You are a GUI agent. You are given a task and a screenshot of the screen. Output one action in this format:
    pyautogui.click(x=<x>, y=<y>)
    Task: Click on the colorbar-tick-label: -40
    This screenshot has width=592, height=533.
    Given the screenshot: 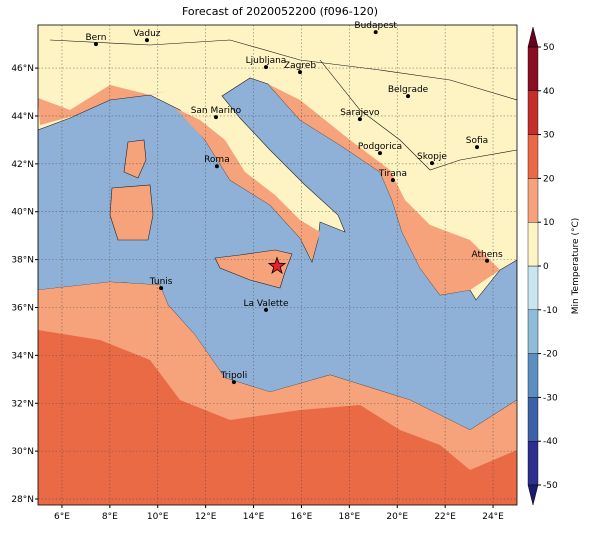 What is the action you would take?
    pyautogui.click(x=550, y=442)
    